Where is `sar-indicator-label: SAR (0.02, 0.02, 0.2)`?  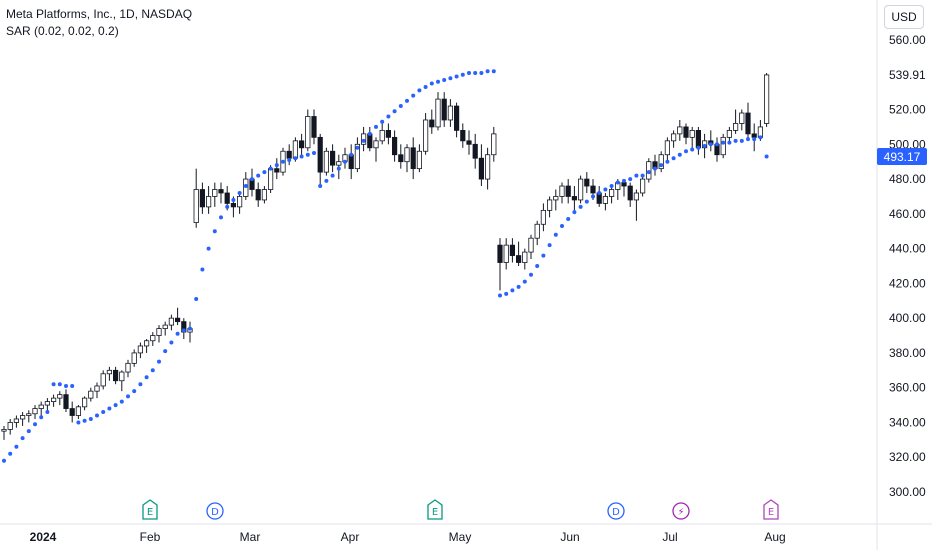
sar-indicator-label: SAR (0.02, 0.02, 0.2) is located at coordinates (62, 31).